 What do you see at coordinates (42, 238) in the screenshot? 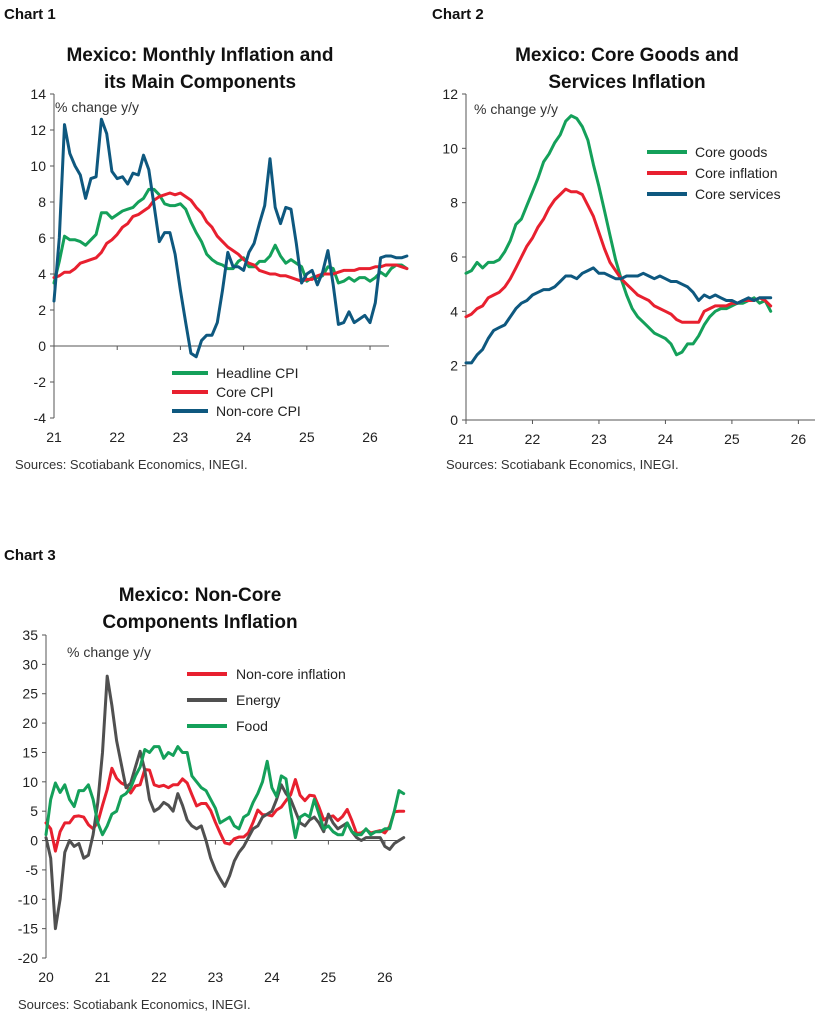
I see `chart1-y-tick-label: 6` at bounding box center [42, 238].